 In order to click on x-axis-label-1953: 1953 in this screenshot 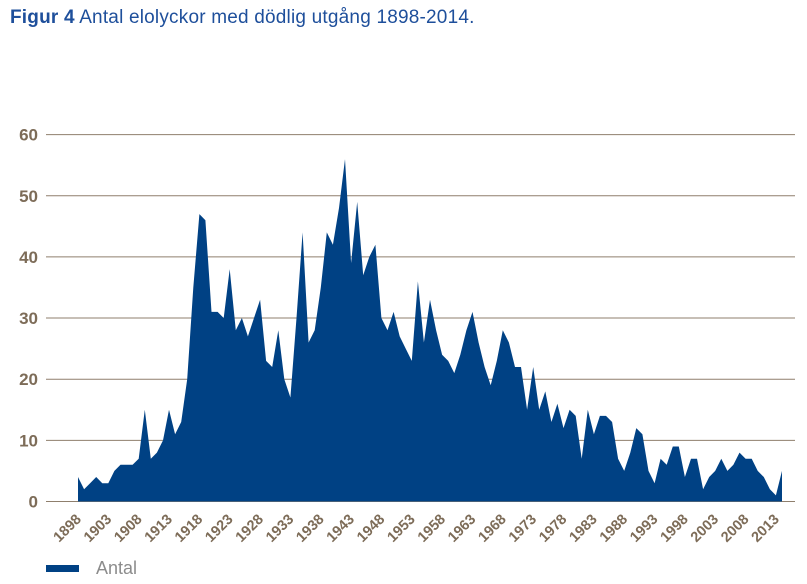, I will do `click(401, 529)`.